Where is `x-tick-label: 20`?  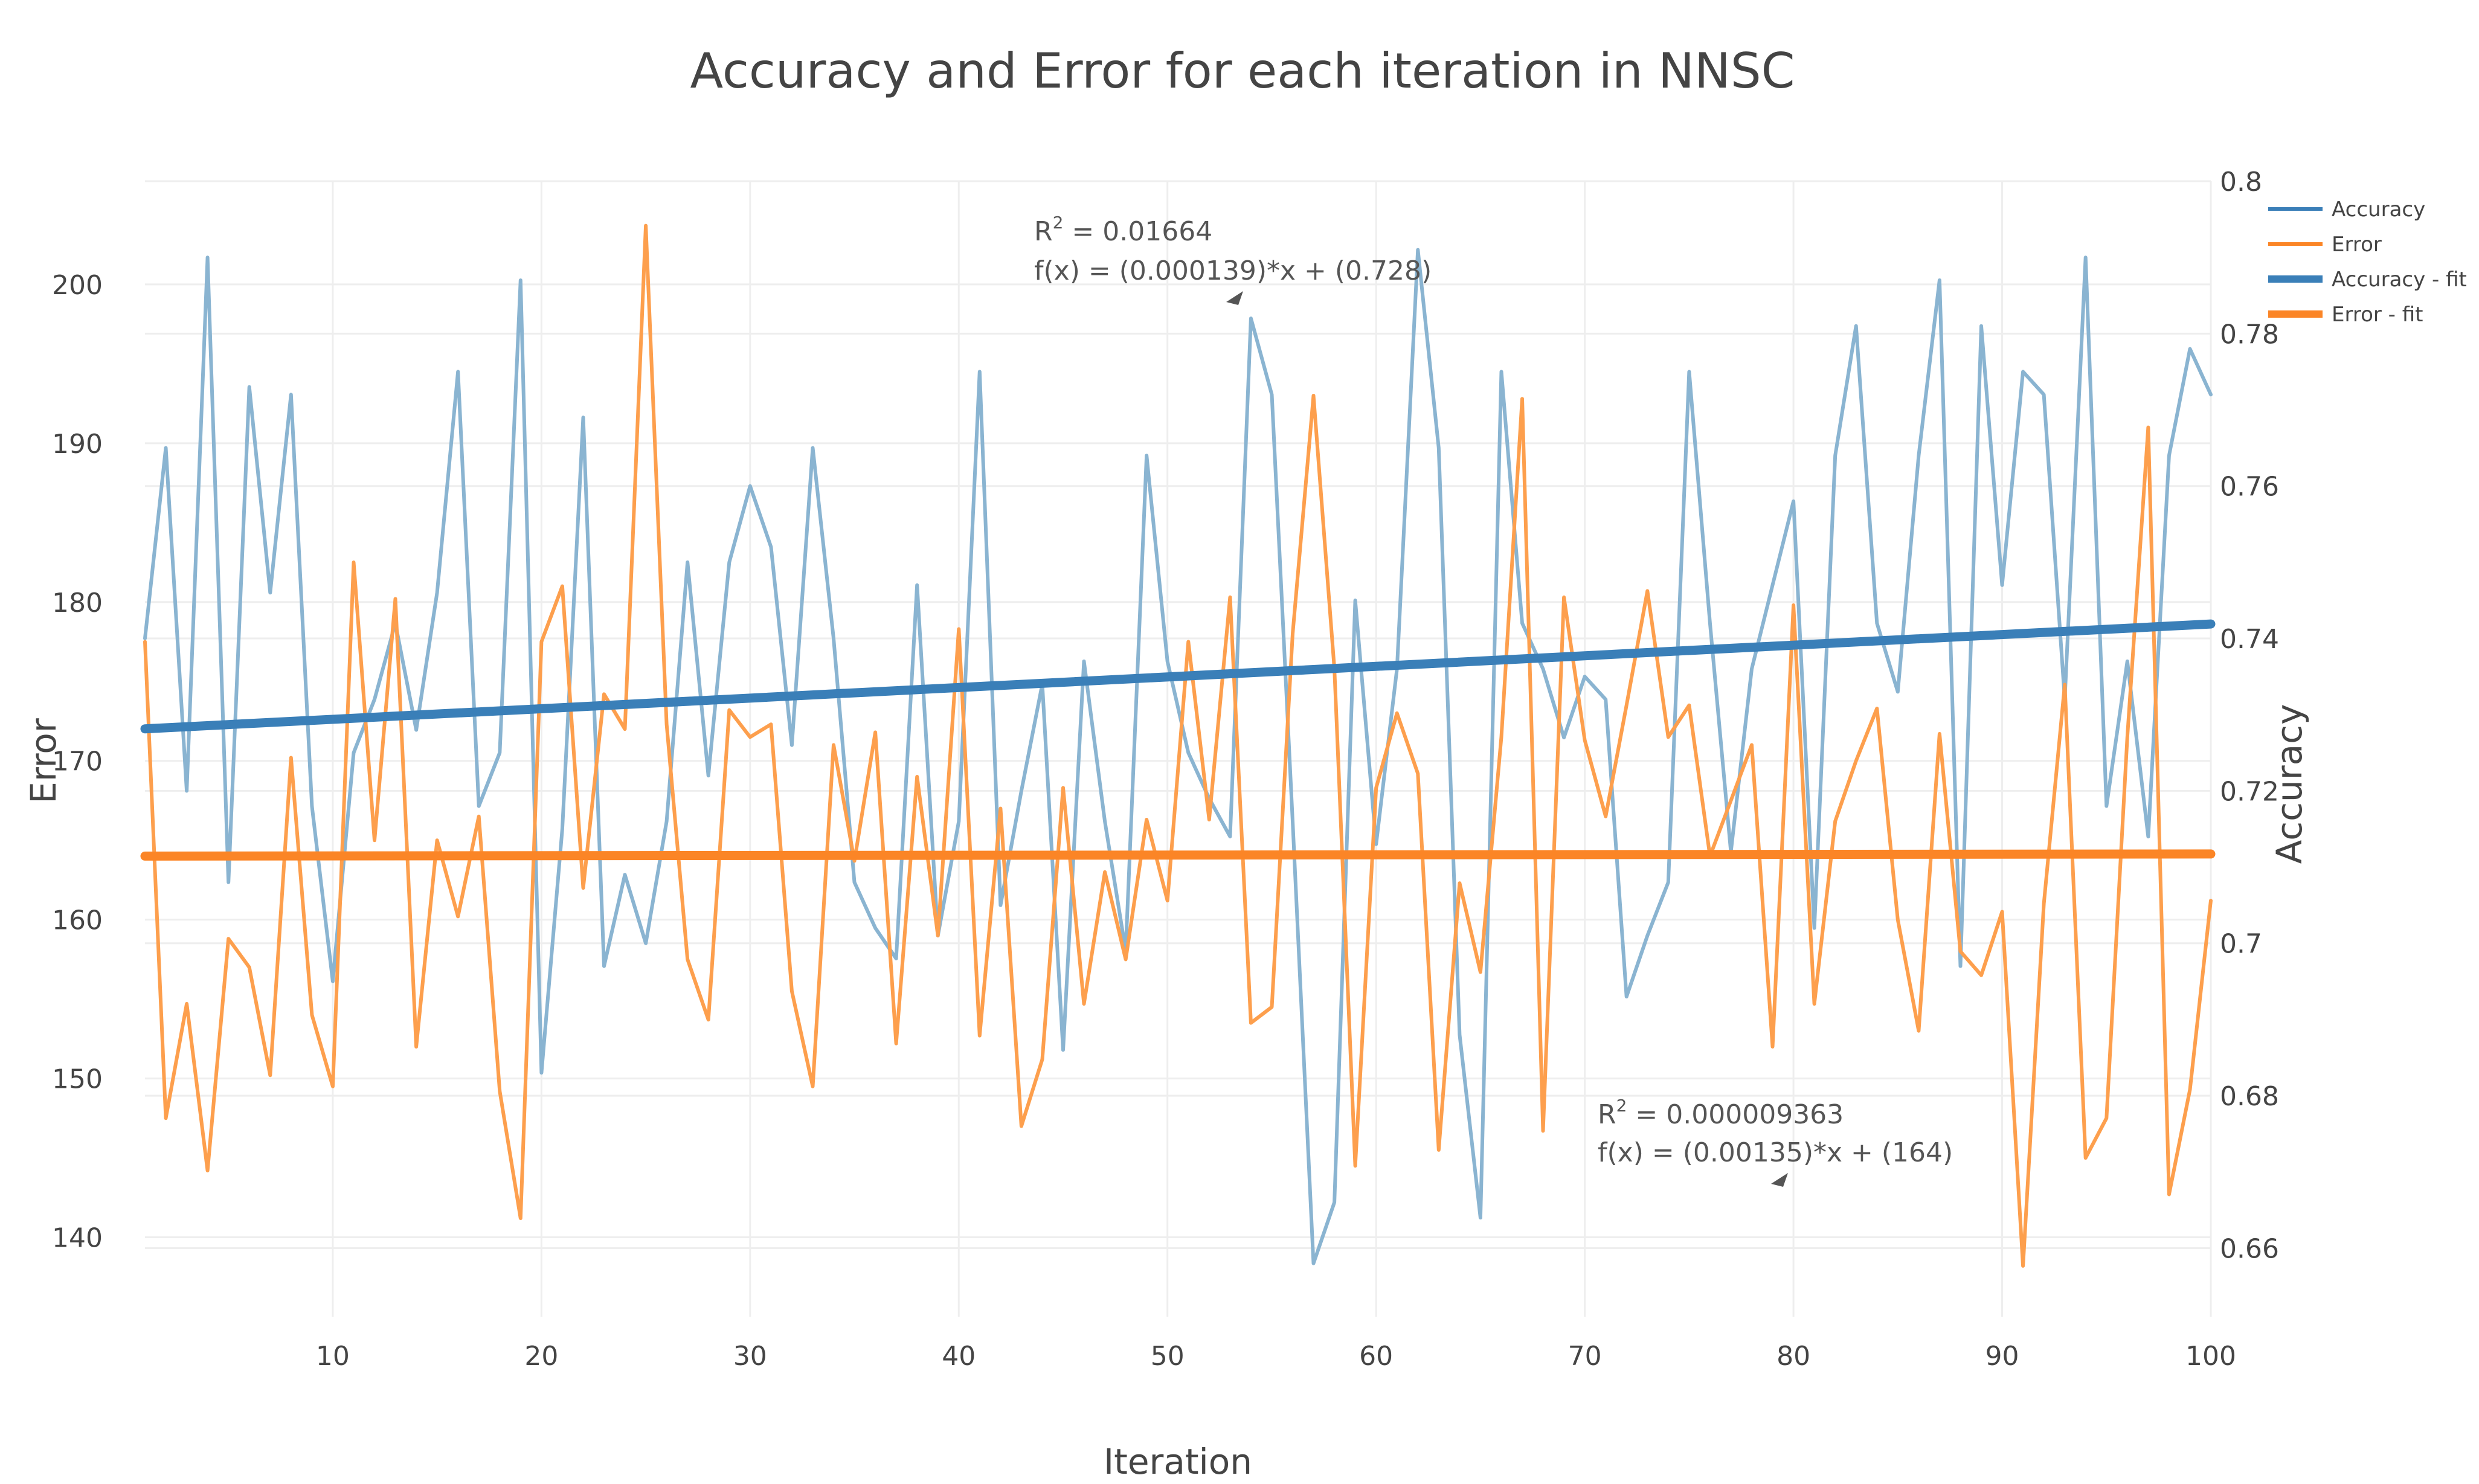
x-tick-label: 20 is located at coordinates (541, 1356).